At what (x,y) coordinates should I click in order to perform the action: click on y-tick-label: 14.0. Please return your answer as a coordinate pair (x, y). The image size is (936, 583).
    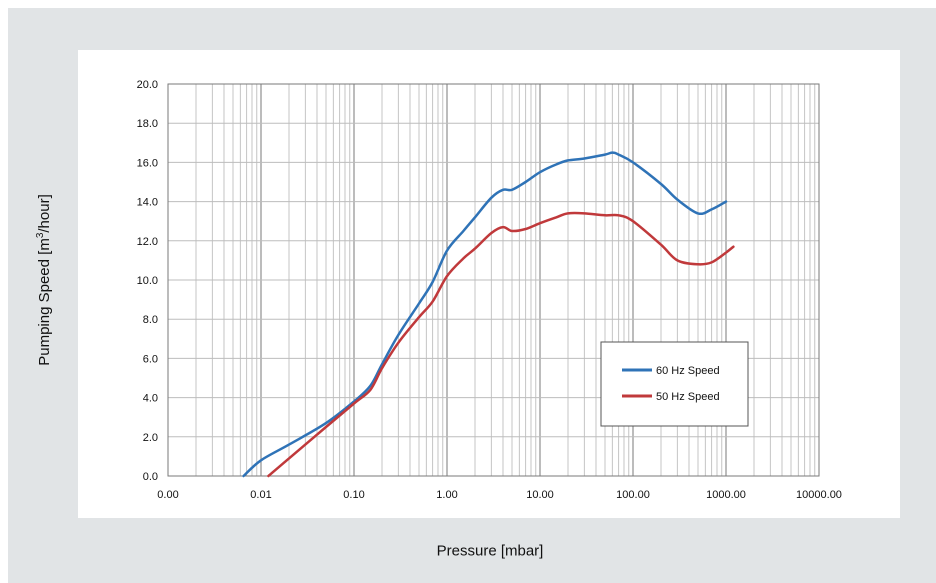
    Looking at the image, I should click on (147, 203).